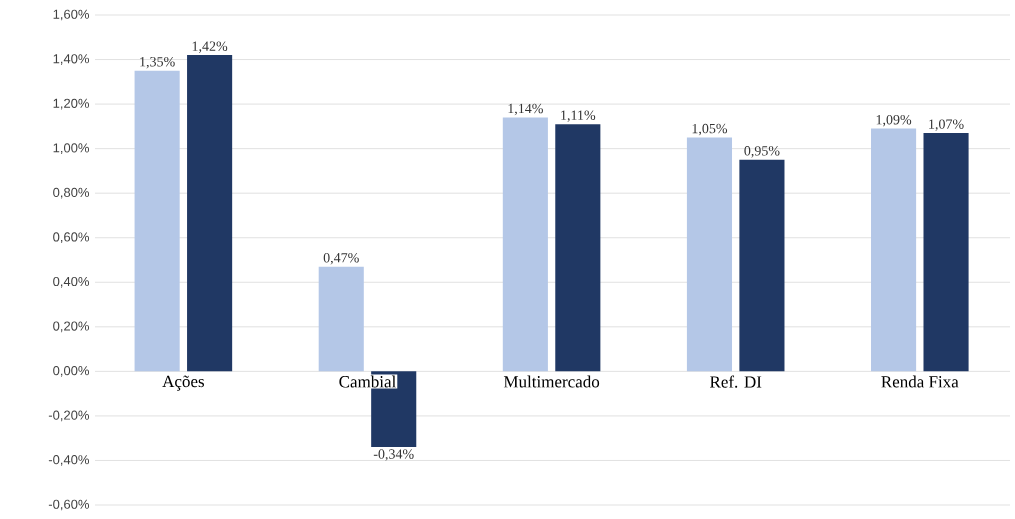 The image size is (1015, 519). I want to click on y-tick-label: 1,00%, so click(71, 148).